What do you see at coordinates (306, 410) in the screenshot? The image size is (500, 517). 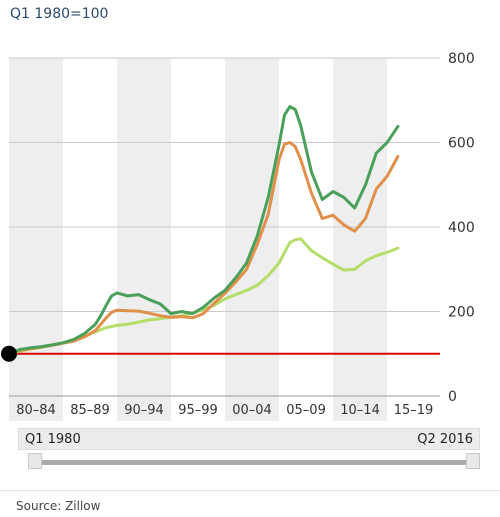 I see `x-tick-label-5: 05–09` at bounding box center [306, 410].